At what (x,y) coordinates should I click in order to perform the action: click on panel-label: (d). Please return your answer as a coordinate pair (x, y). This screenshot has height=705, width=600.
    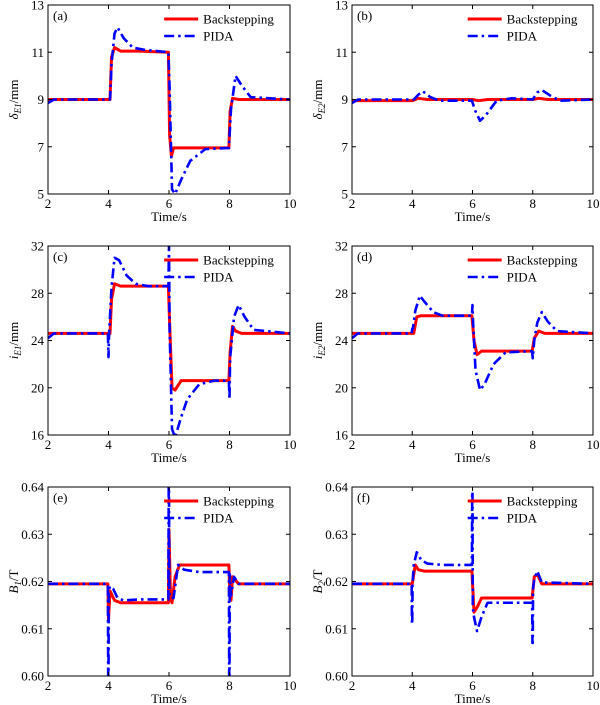
    Looking at the image, I should click on (364, 256).